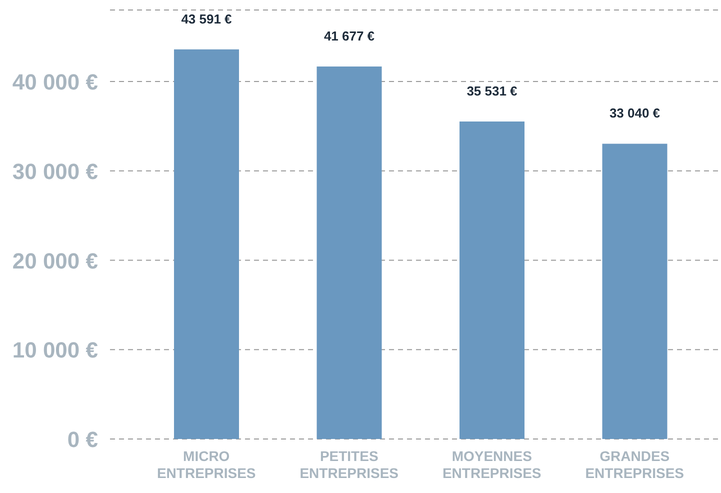 The height and width of the screenshot is (493, 721). Describe the element at coordinates (206, 464) in the screenshot. I see `x-tick-label: MICRO ENTREPRISES` at that location.